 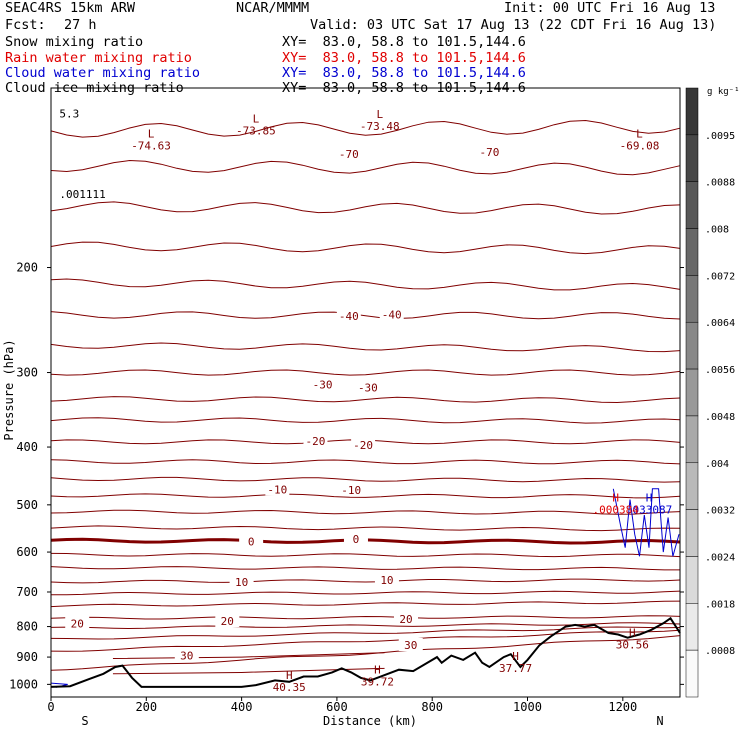 I want to click on terrain-line, so click(x=365, y=652).